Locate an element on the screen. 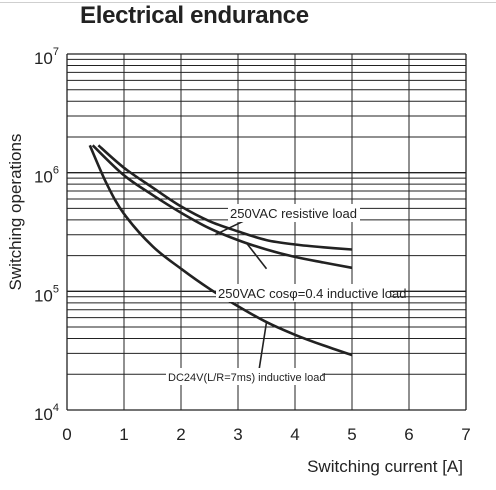 This screenshot has height=490, width=496. x-axis-label: Switching current [A] is located at coordinates (385, 466).